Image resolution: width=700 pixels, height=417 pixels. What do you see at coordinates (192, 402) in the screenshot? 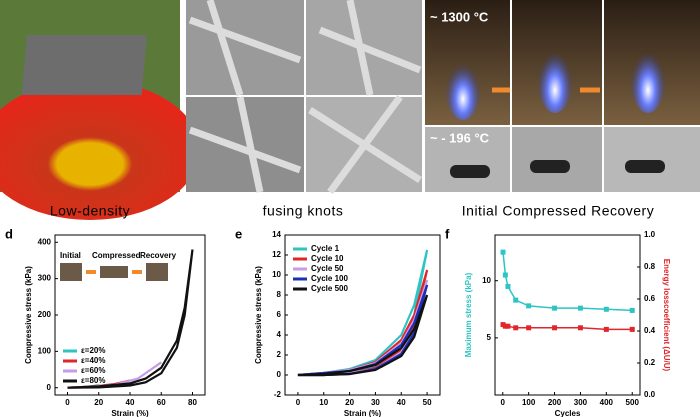
I see `x-tick-label: 80` at bounding box center [192, 402].